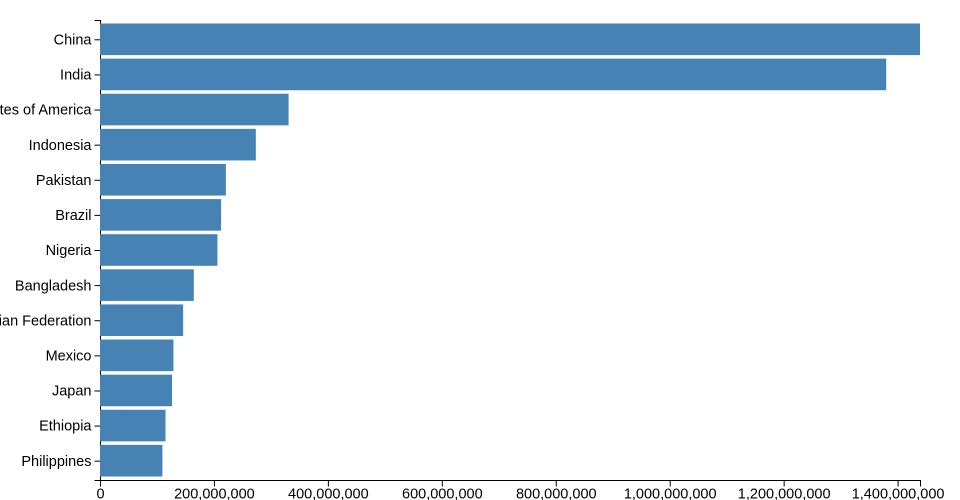 This screenshot has width=960, height=500. I want to click on svg-text: Bangladesh, so click(53, 286).